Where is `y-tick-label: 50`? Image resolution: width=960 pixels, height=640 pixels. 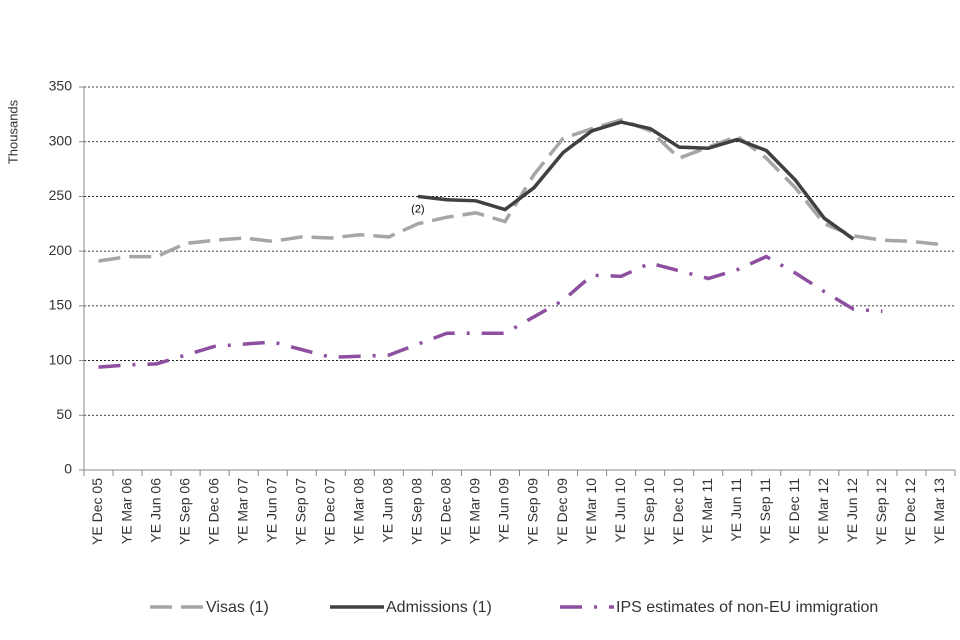
y-tick-label: 50 is located at coordinates (64, 414).